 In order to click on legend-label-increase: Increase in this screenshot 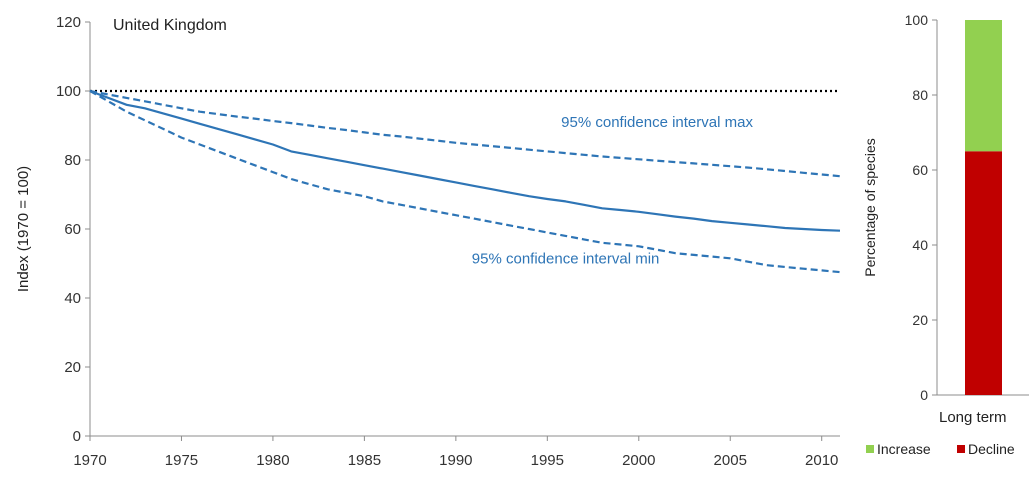, I will do `click(904, 449)`.